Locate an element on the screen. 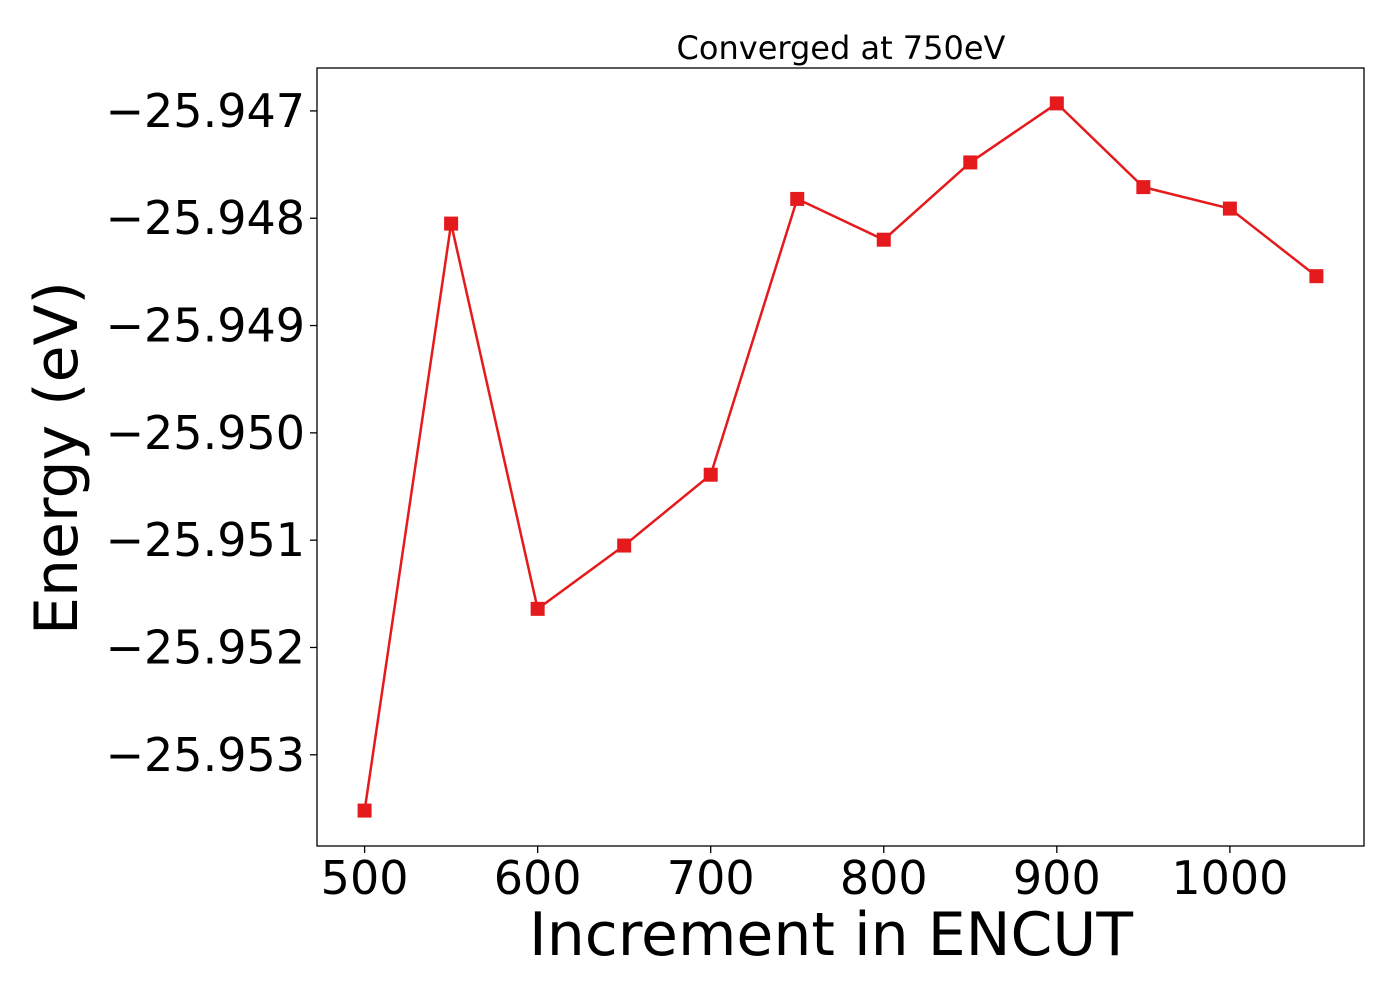 The height and width of the screenshot is (1000, 1400). x-axis-label: Increment in ENCUT is located at coordinates (831, 935).